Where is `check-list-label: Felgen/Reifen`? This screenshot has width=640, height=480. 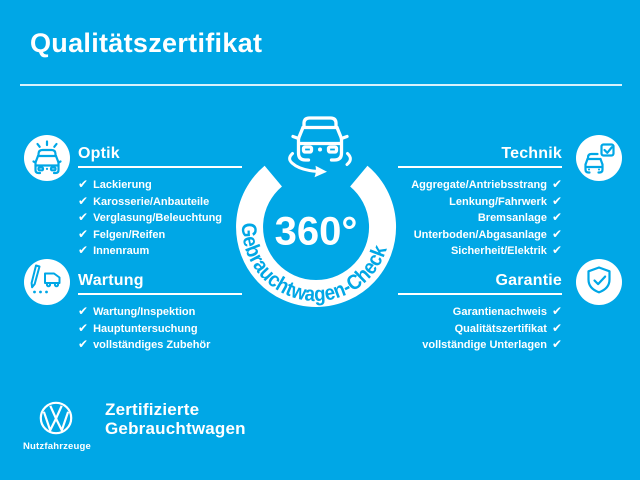 check-list-label: Felgen/Reifen is located at coordinates (129, 234).